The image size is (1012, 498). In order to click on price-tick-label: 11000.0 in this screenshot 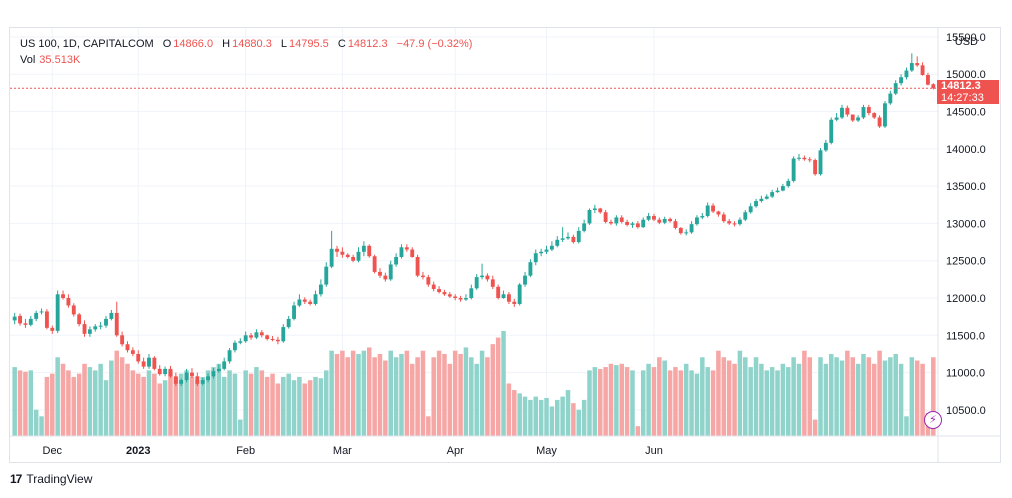, I will do `click(965, 374)`.